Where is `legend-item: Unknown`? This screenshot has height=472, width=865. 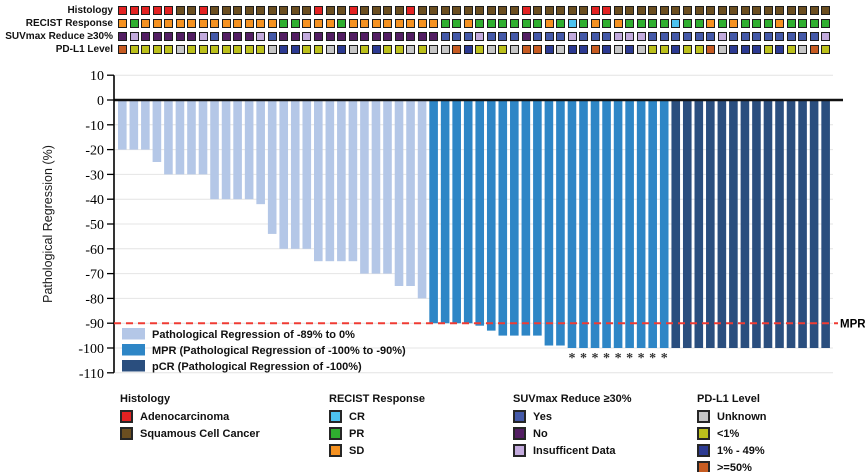
legend-item: Unknown is located at coordinates (732, 416).